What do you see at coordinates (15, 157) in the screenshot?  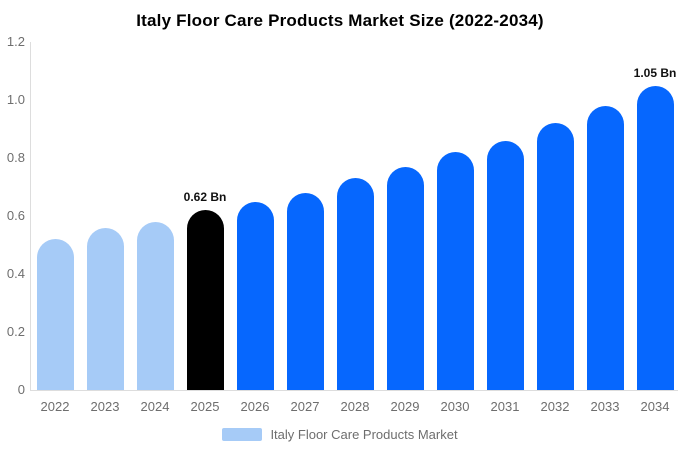 I see `y-axis-tick-label: 0.8` at bounding box center [15, 157].